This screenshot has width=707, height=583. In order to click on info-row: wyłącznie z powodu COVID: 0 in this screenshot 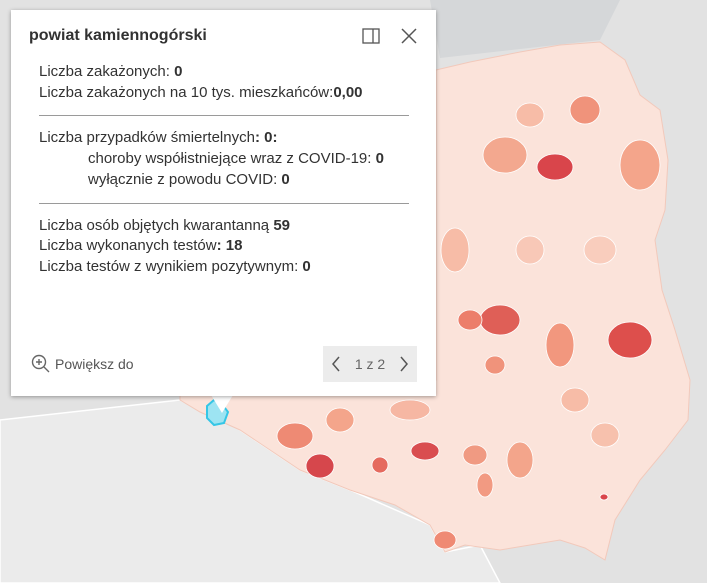, I will do `click(224, 180)`.